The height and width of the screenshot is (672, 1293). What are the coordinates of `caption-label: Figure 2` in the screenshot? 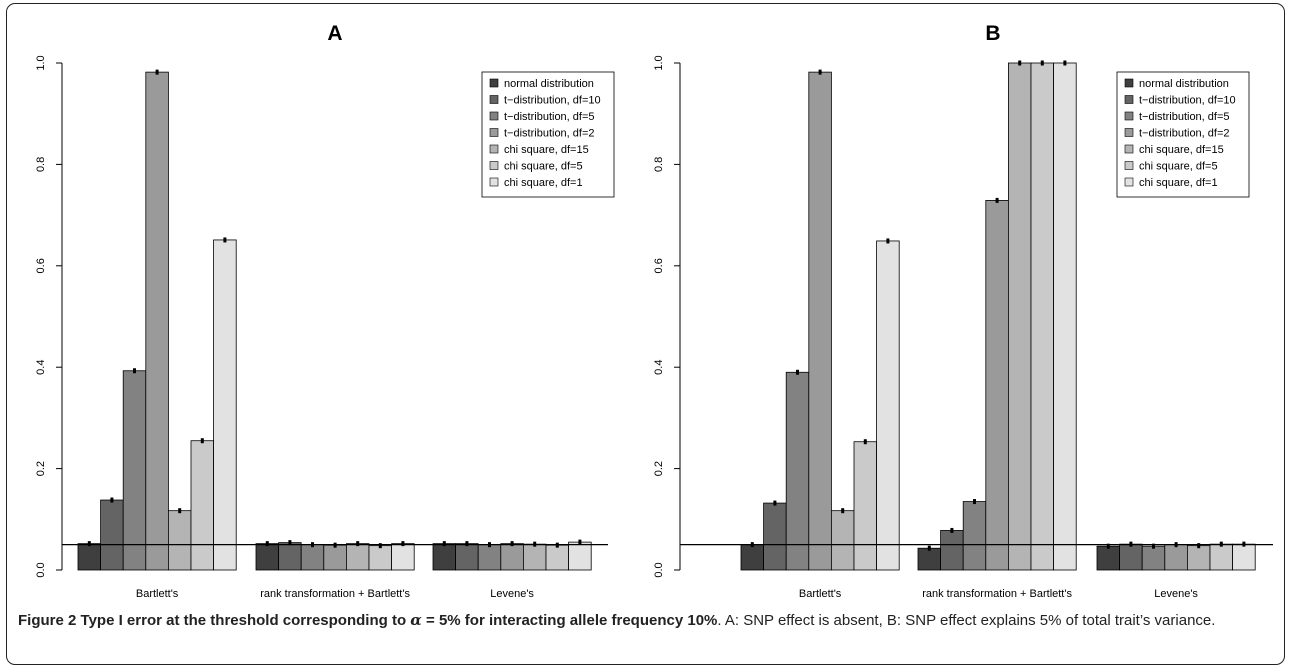 It's located at (47, 620).